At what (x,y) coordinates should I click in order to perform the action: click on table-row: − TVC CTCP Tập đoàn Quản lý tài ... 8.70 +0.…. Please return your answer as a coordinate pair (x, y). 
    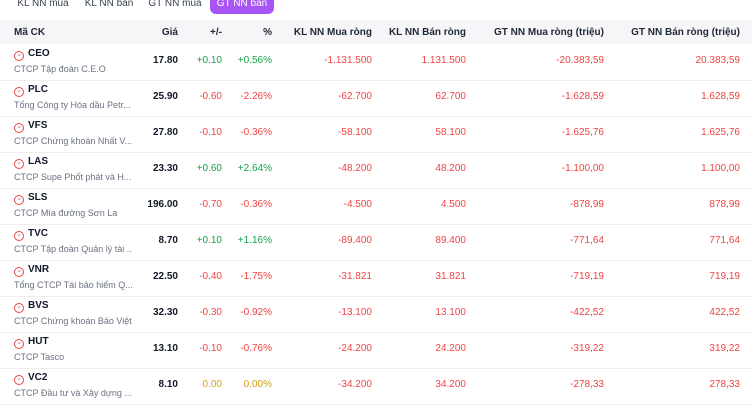
    Looking at the image, I should click on (376, 242).